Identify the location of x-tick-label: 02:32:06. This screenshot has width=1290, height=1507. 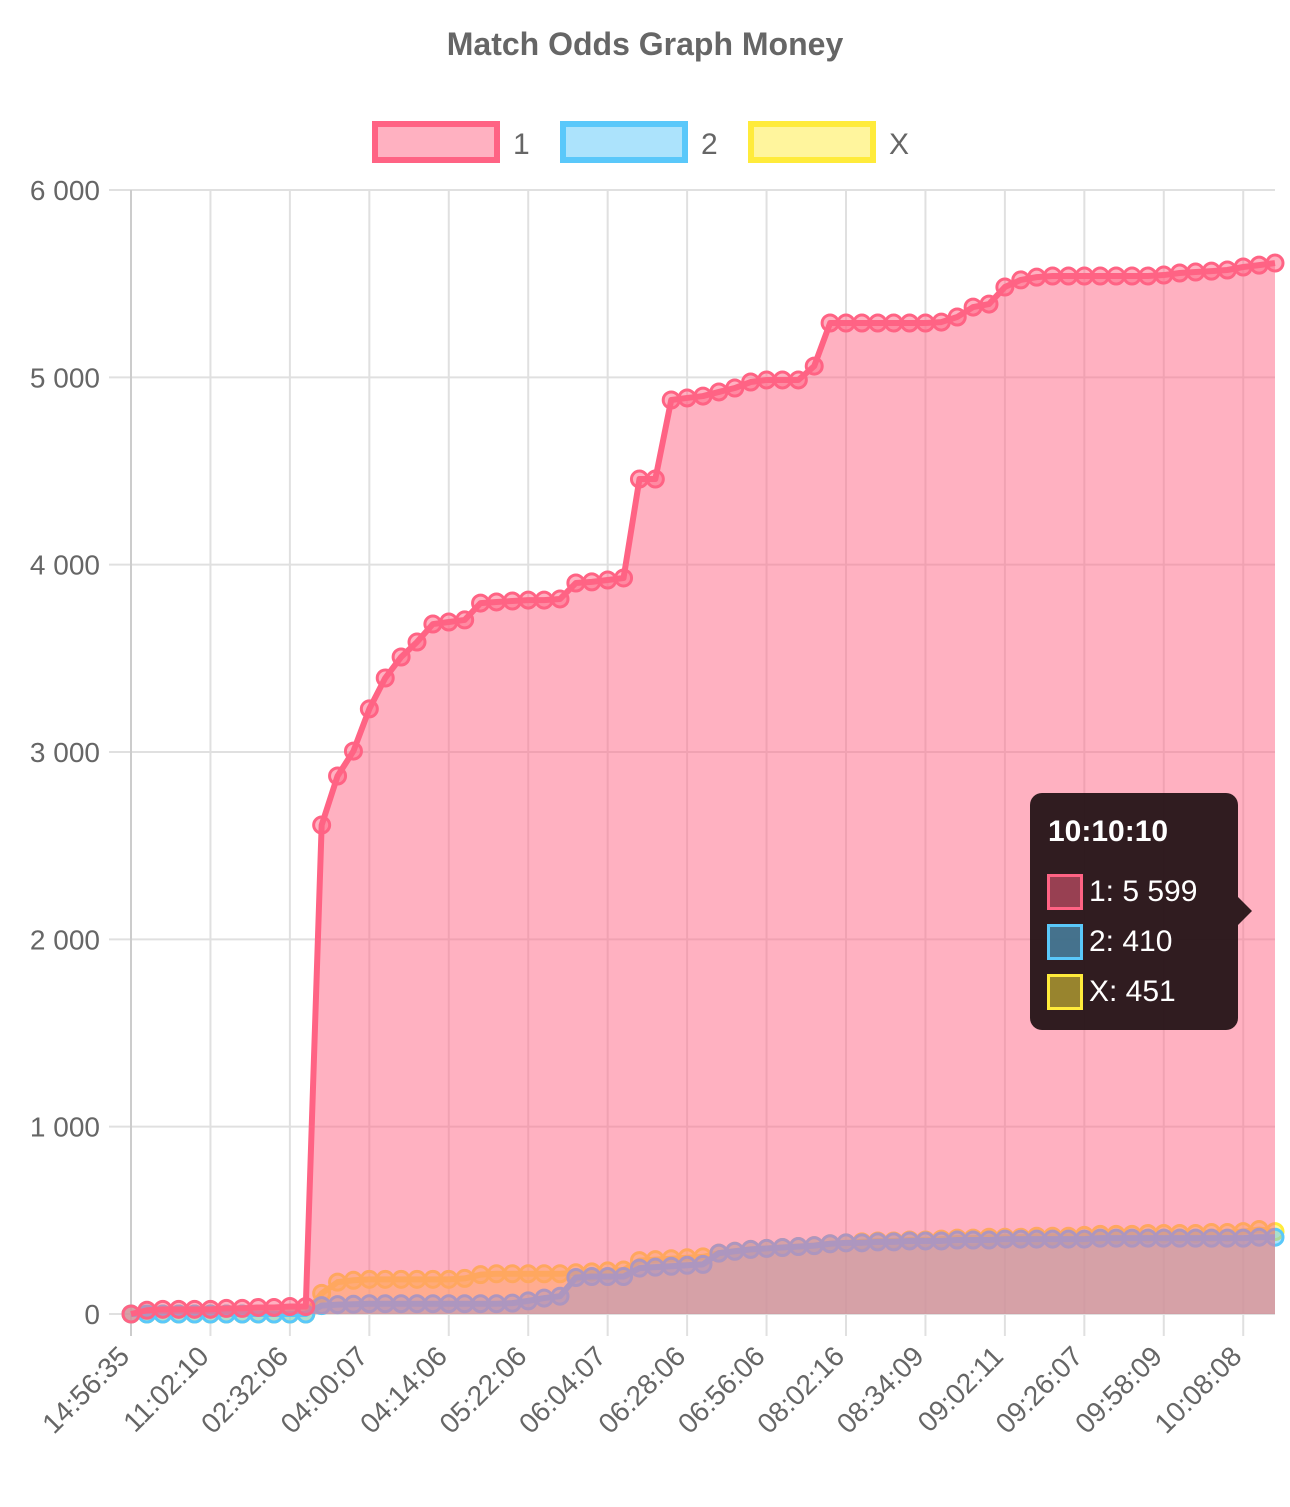
(244, 1389).